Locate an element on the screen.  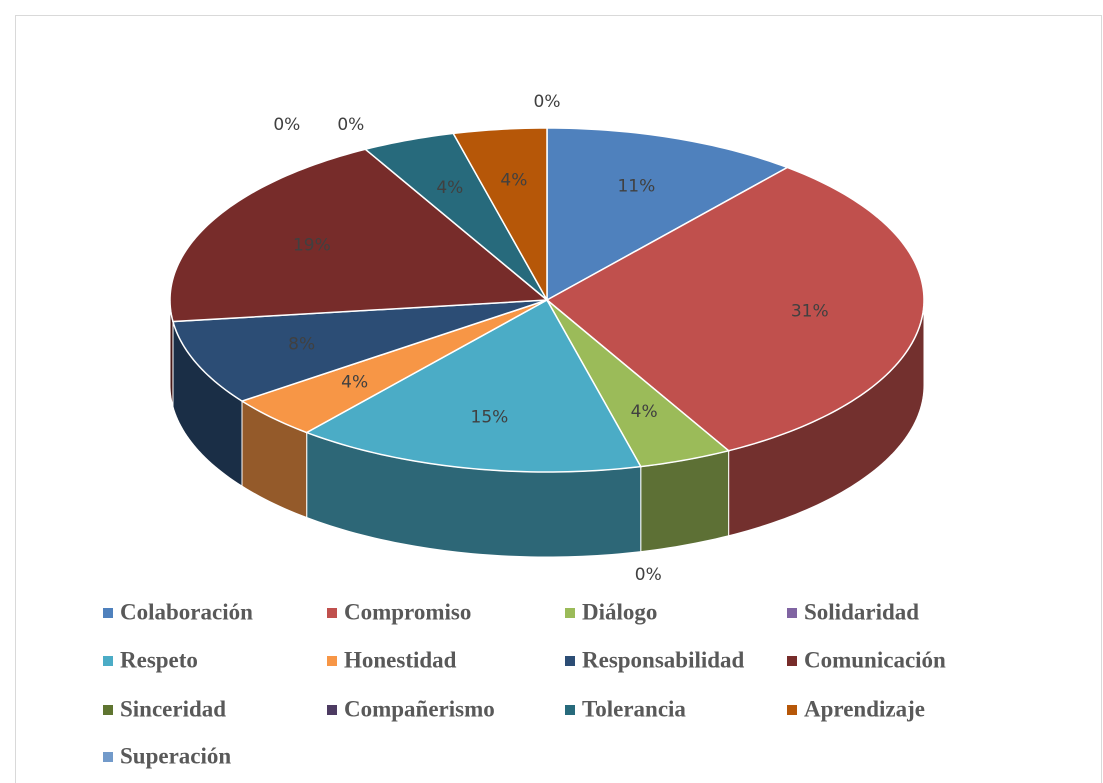
legend-label: Solidaridad is located at coordinates (861, 611).